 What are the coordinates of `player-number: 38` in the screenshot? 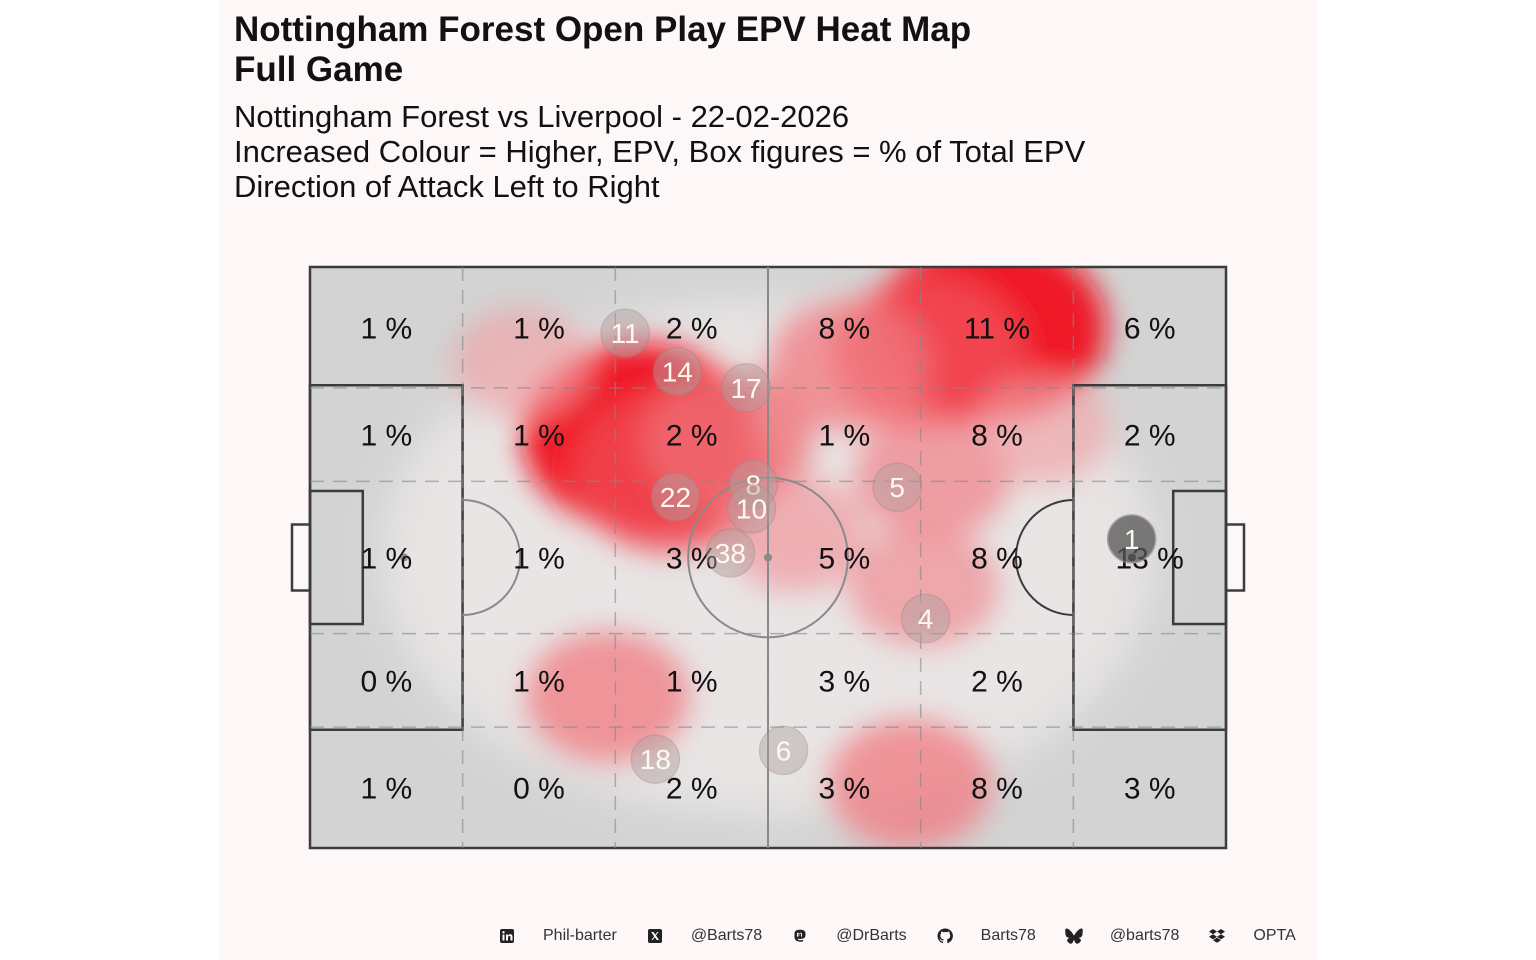 It's located at (730, 553).